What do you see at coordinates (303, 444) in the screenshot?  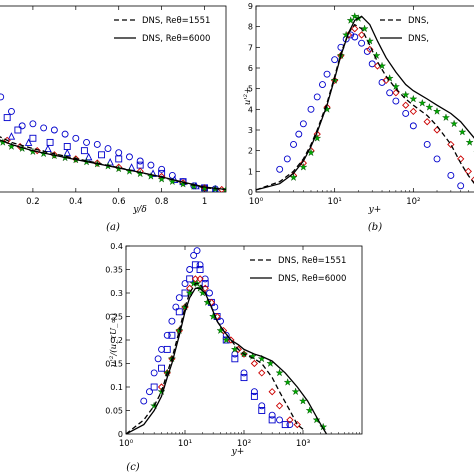 I see `x-tick-label: 10³` at bounding box center [303, 444].